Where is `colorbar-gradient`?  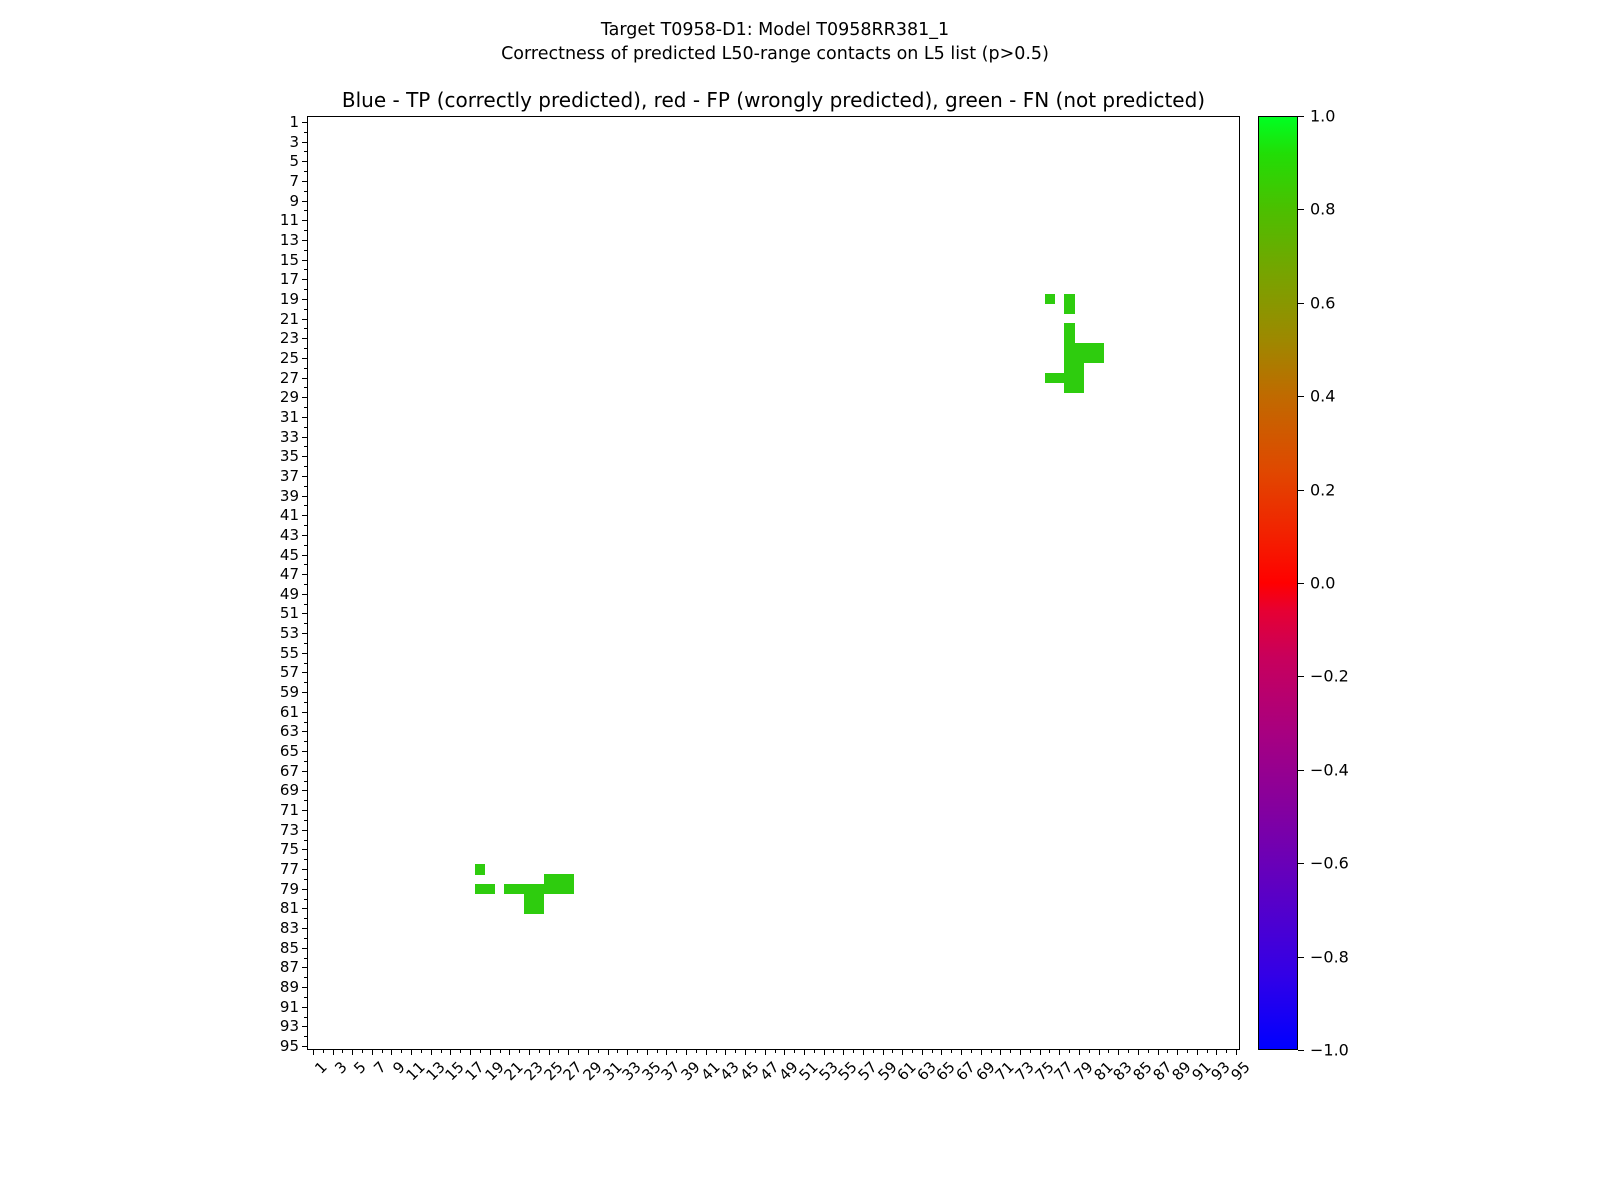
colorbar-gradient is located at coordinates (1278, 583).